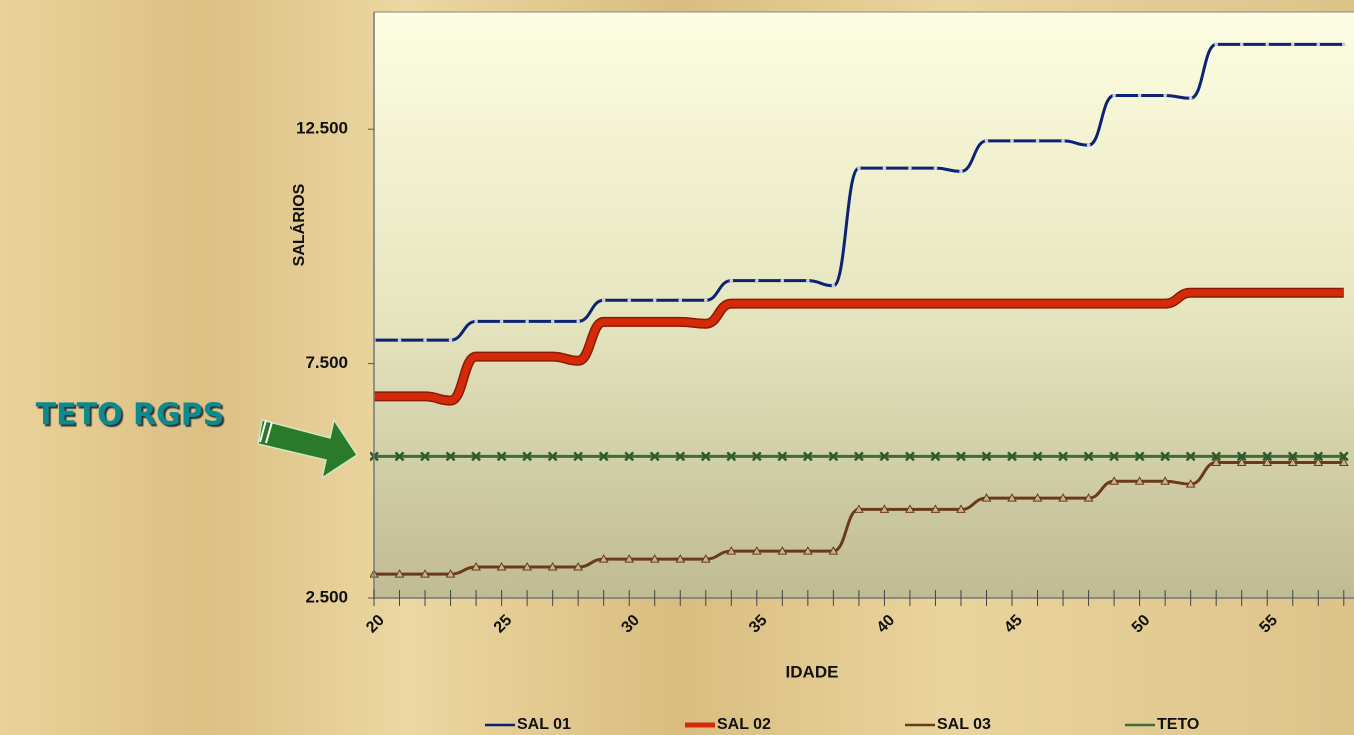  I want to click on y-tick-label: 12.500, so click(322, 128).